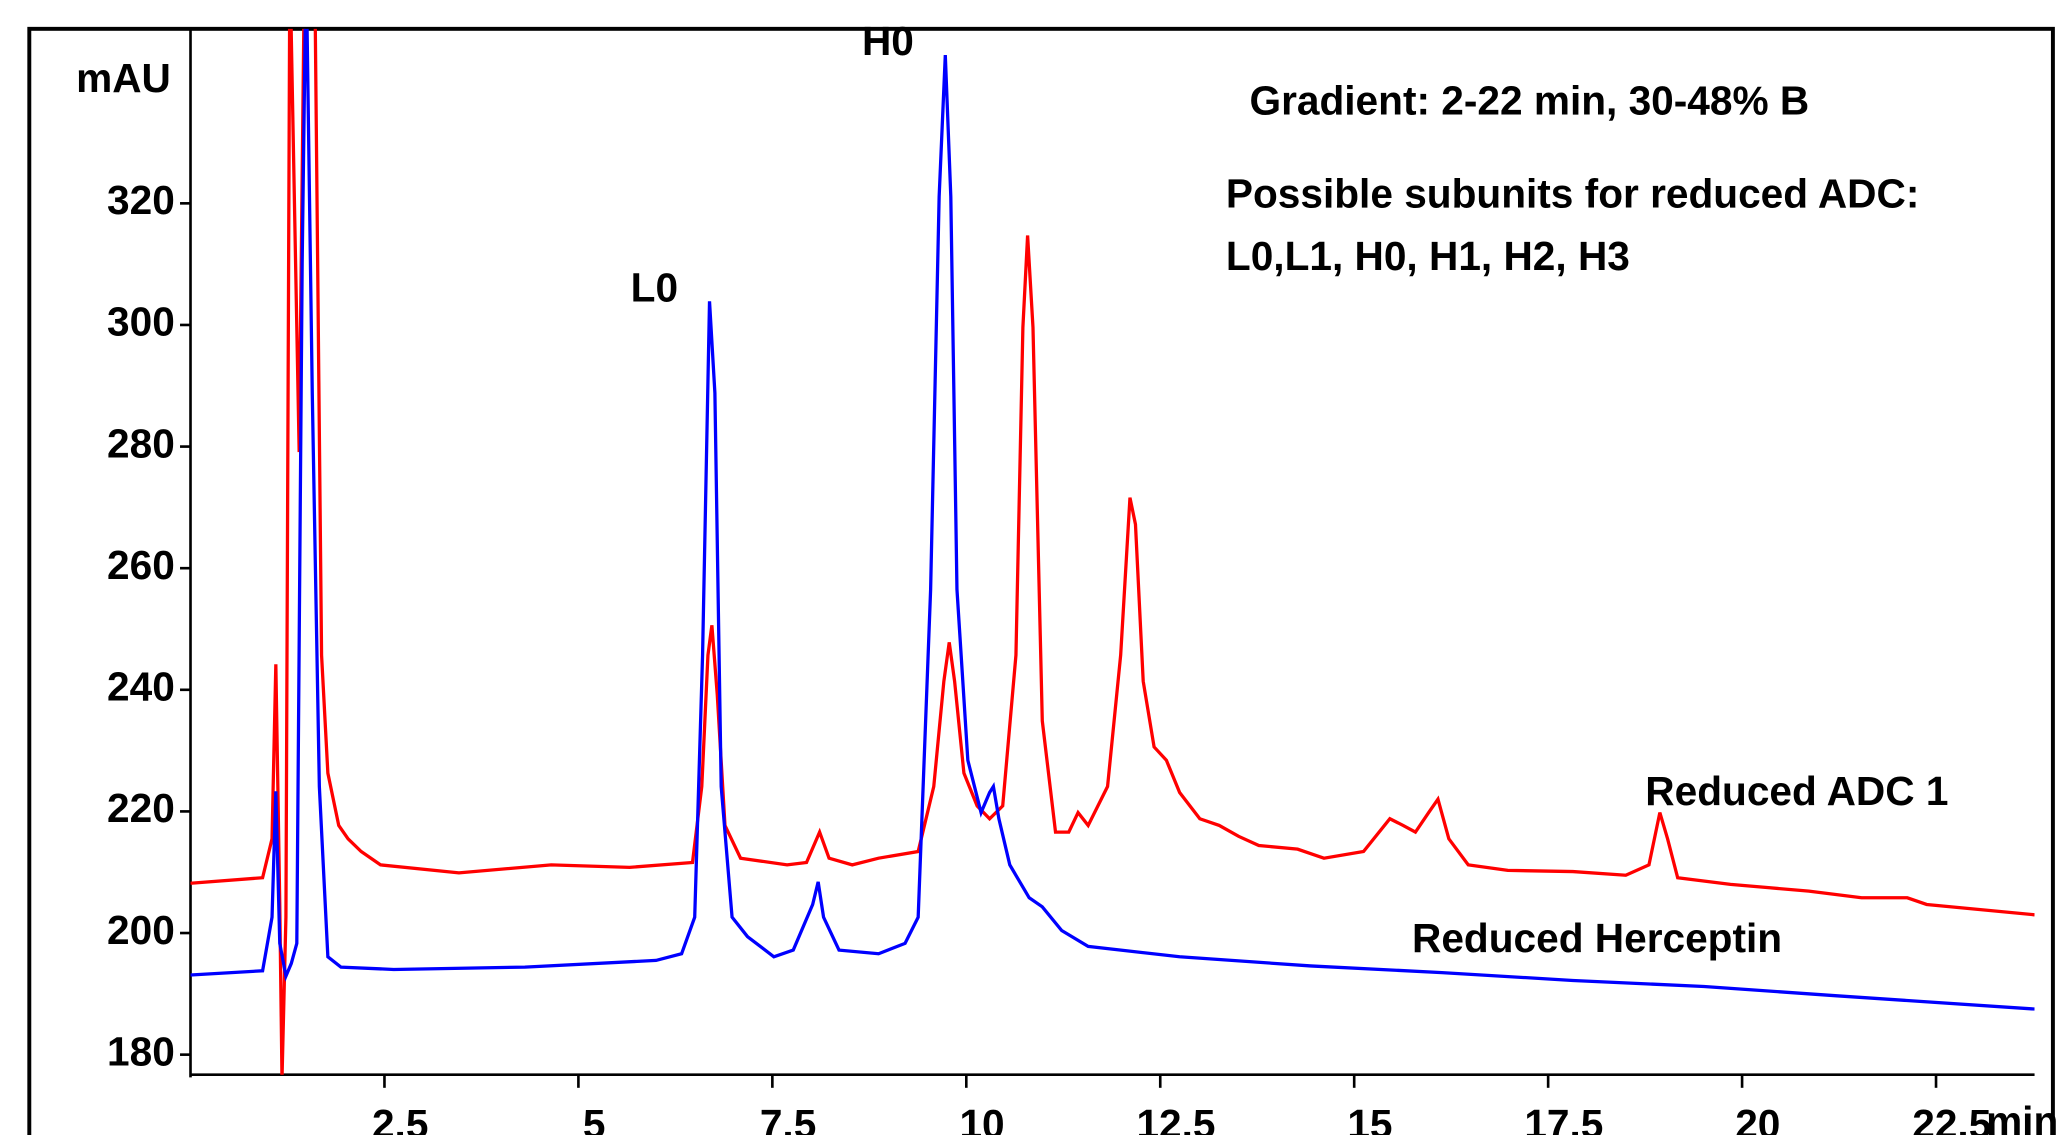 The width and height of the screenshot is (2056, 1135). What do you see at coordinates (141, 808) in the screenshot?
I see `y-tick-label: 220` at bounding box center [141, 808].